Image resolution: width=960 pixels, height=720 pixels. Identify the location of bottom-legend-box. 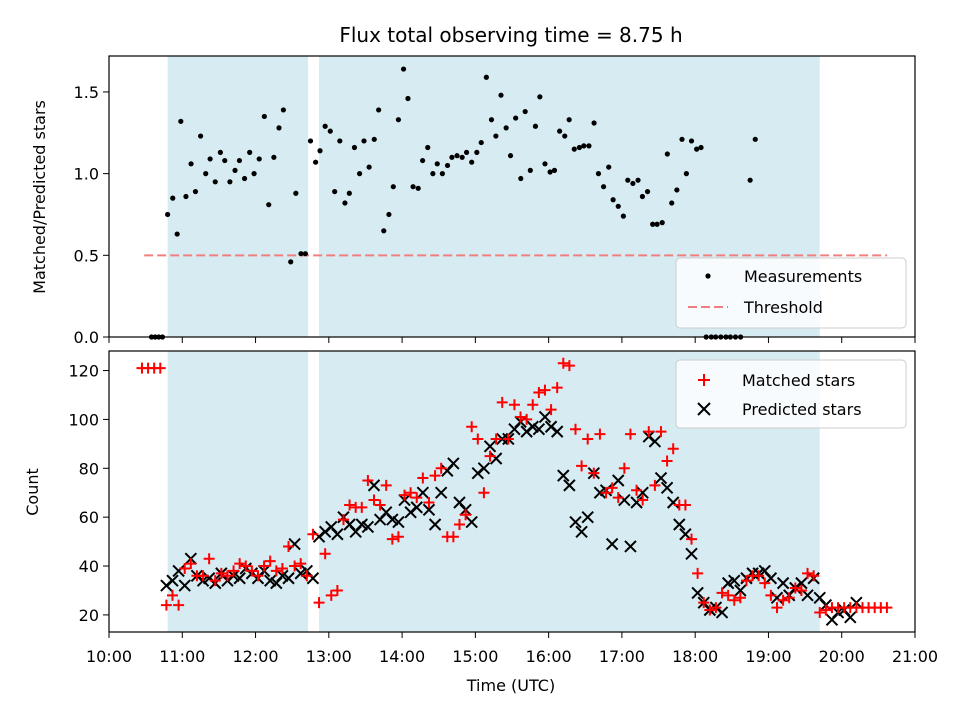
(791, 394).